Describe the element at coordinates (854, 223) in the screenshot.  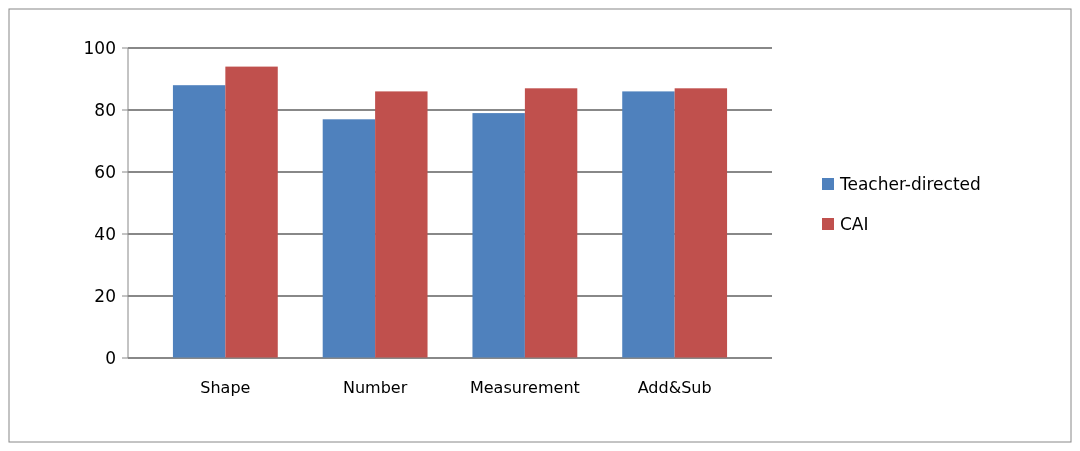
I see `legend-label: CAI` at that location.